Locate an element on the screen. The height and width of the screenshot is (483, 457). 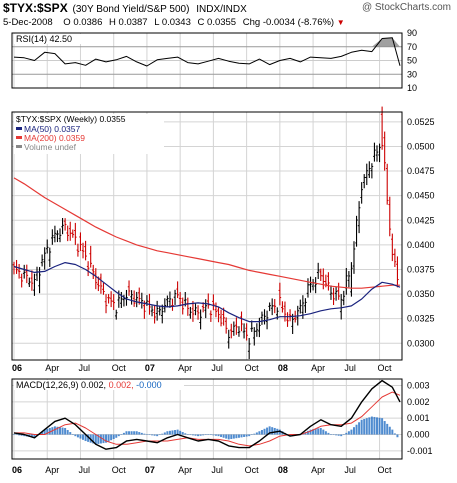
price-tick-label: 0.0375 is located at coordinates (421, 269).